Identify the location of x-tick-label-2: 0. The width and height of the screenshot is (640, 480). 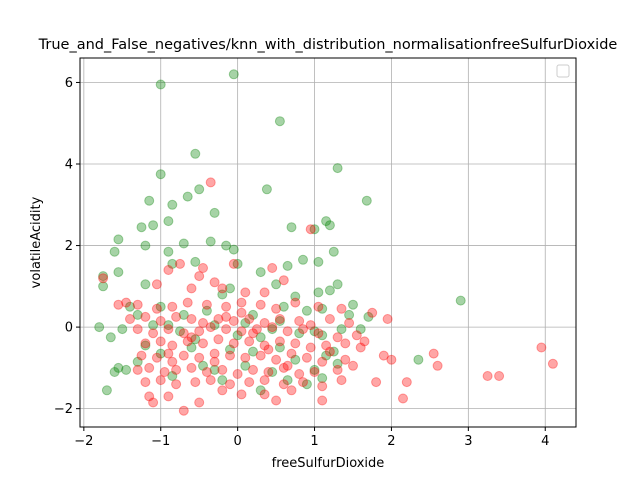
(238, 441).